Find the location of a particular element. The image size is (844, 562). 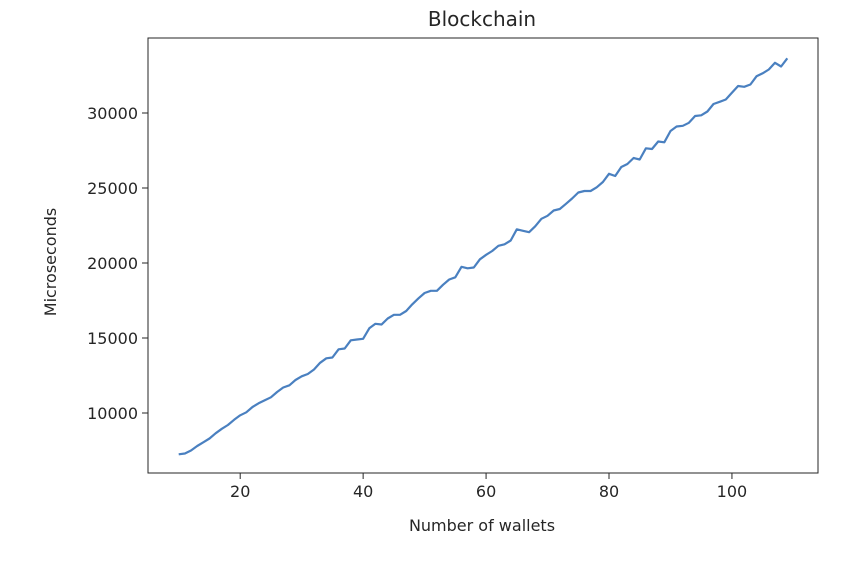

x-tick-label: 100 is located at coordinates (732, 491).